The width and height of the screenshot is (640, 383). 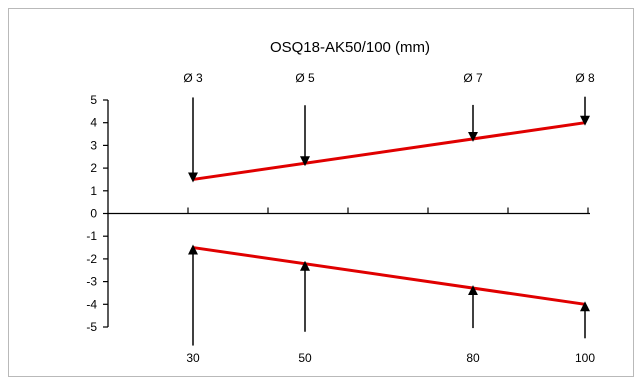 What do you see at coordinates (93, 123) in the screenshot?
I see `y-tick-label: 4` at bounding box center [93, 123].